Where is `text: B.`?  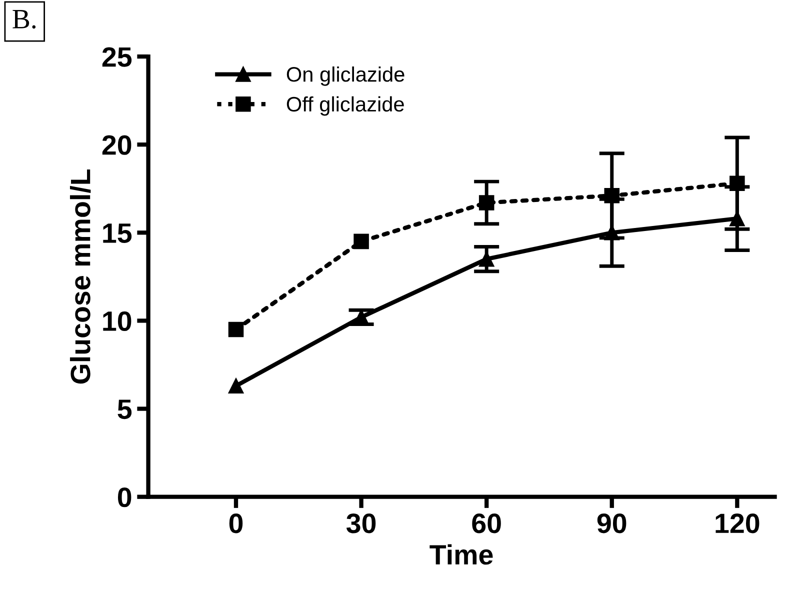 text: B. is located at coordinates (24, 19).